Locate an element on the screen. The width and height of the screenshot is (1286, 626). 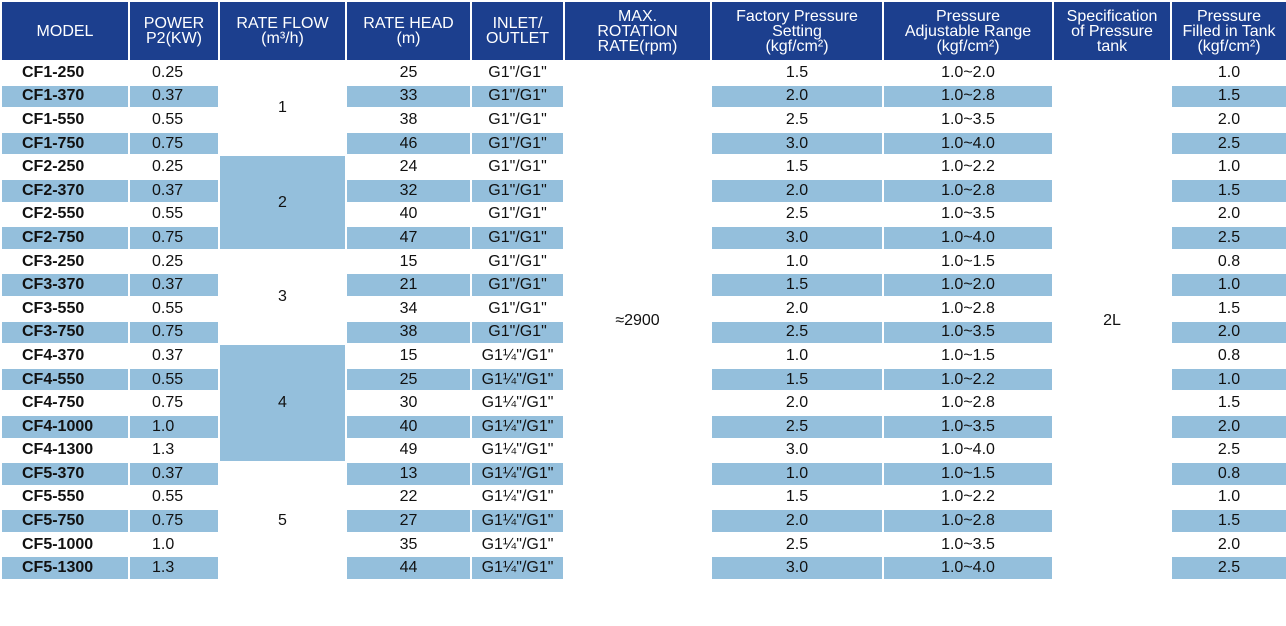
table-row: CF3-370 0.37 21 G1"/G1" 1.5 1.0~2.0 1.0 is located at coordinates (643, 285).